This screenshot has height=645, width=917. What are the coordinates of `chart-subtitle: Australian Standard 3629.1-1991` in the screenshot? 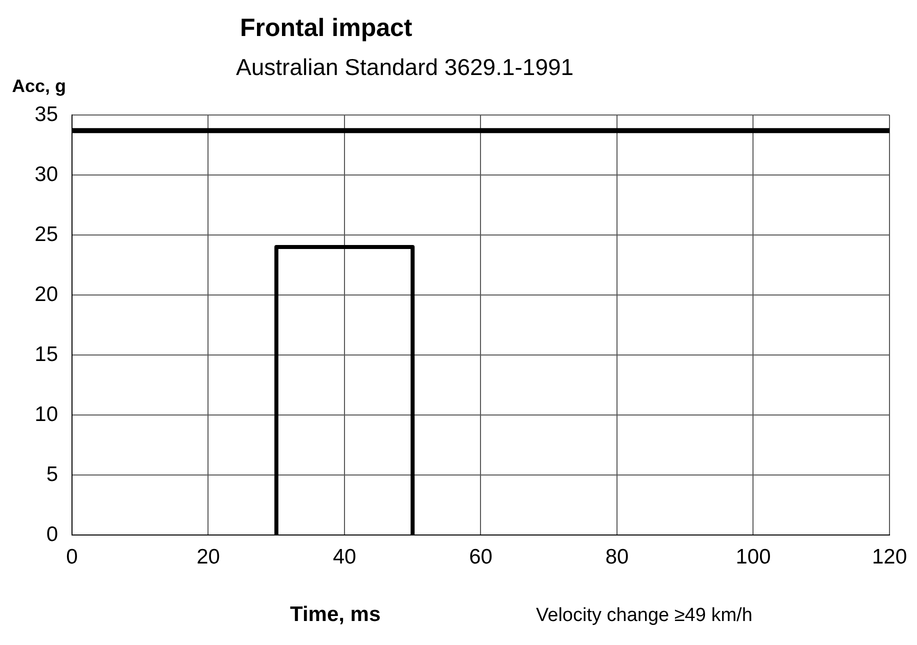 It's located at (405, 67).